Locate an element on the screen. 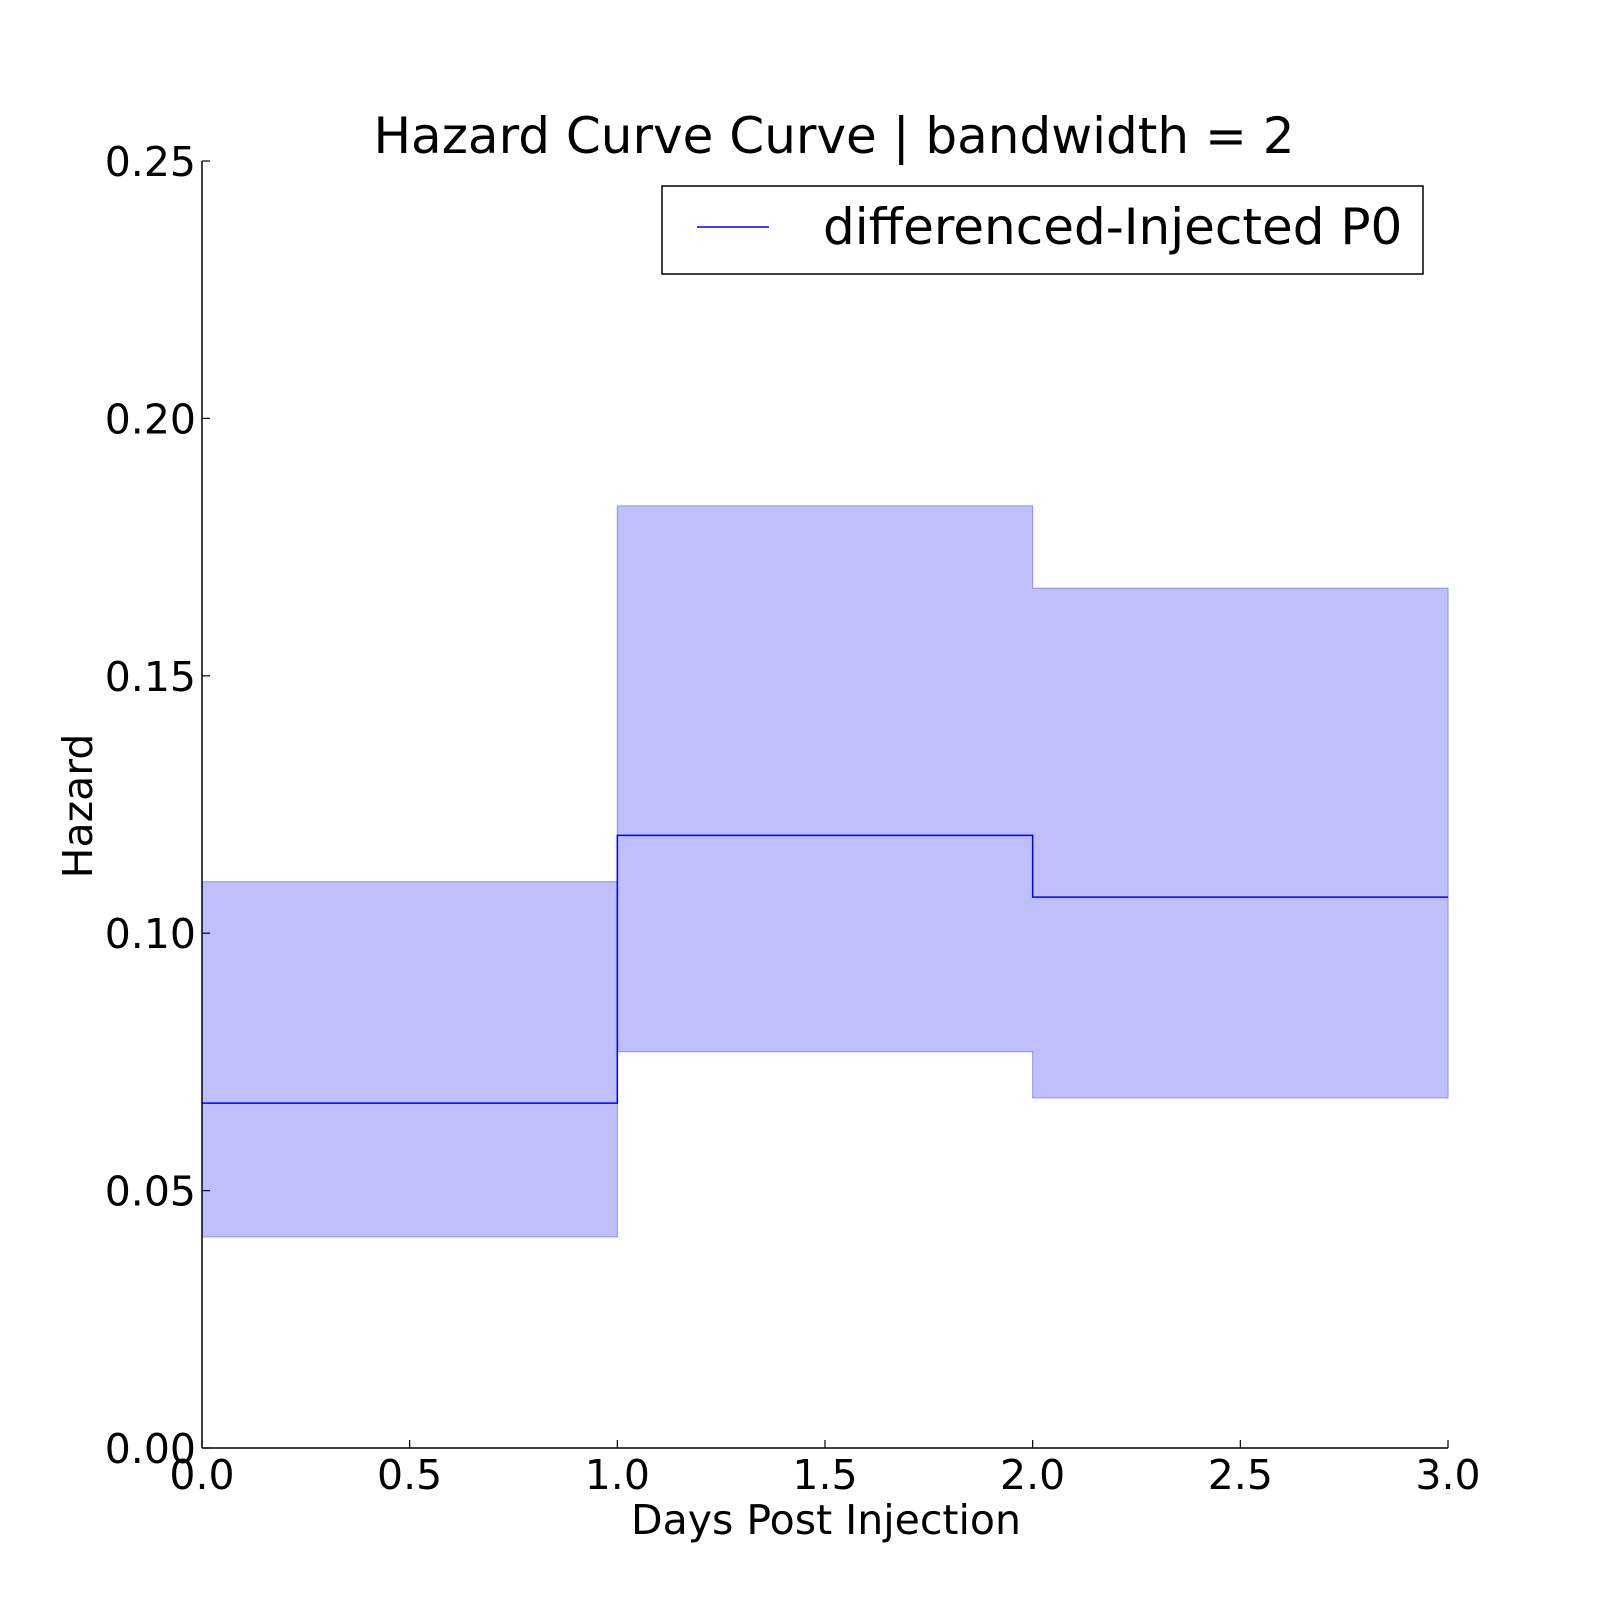  legend-box is located at coordinates (1042, 230).